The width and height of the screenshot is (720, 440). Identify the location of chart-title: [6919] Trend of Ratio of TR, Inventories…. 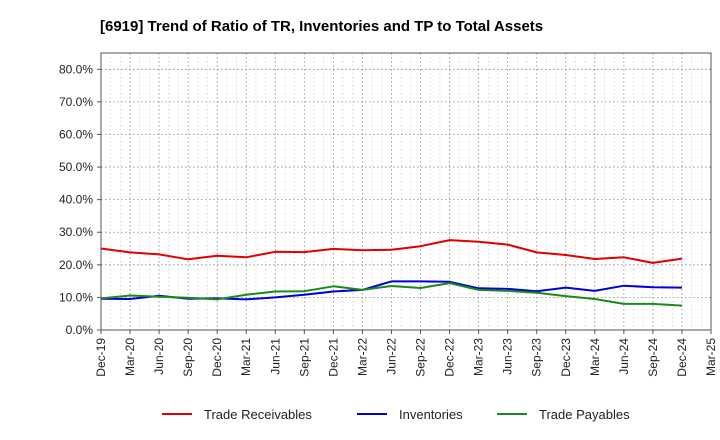
(321, 26).